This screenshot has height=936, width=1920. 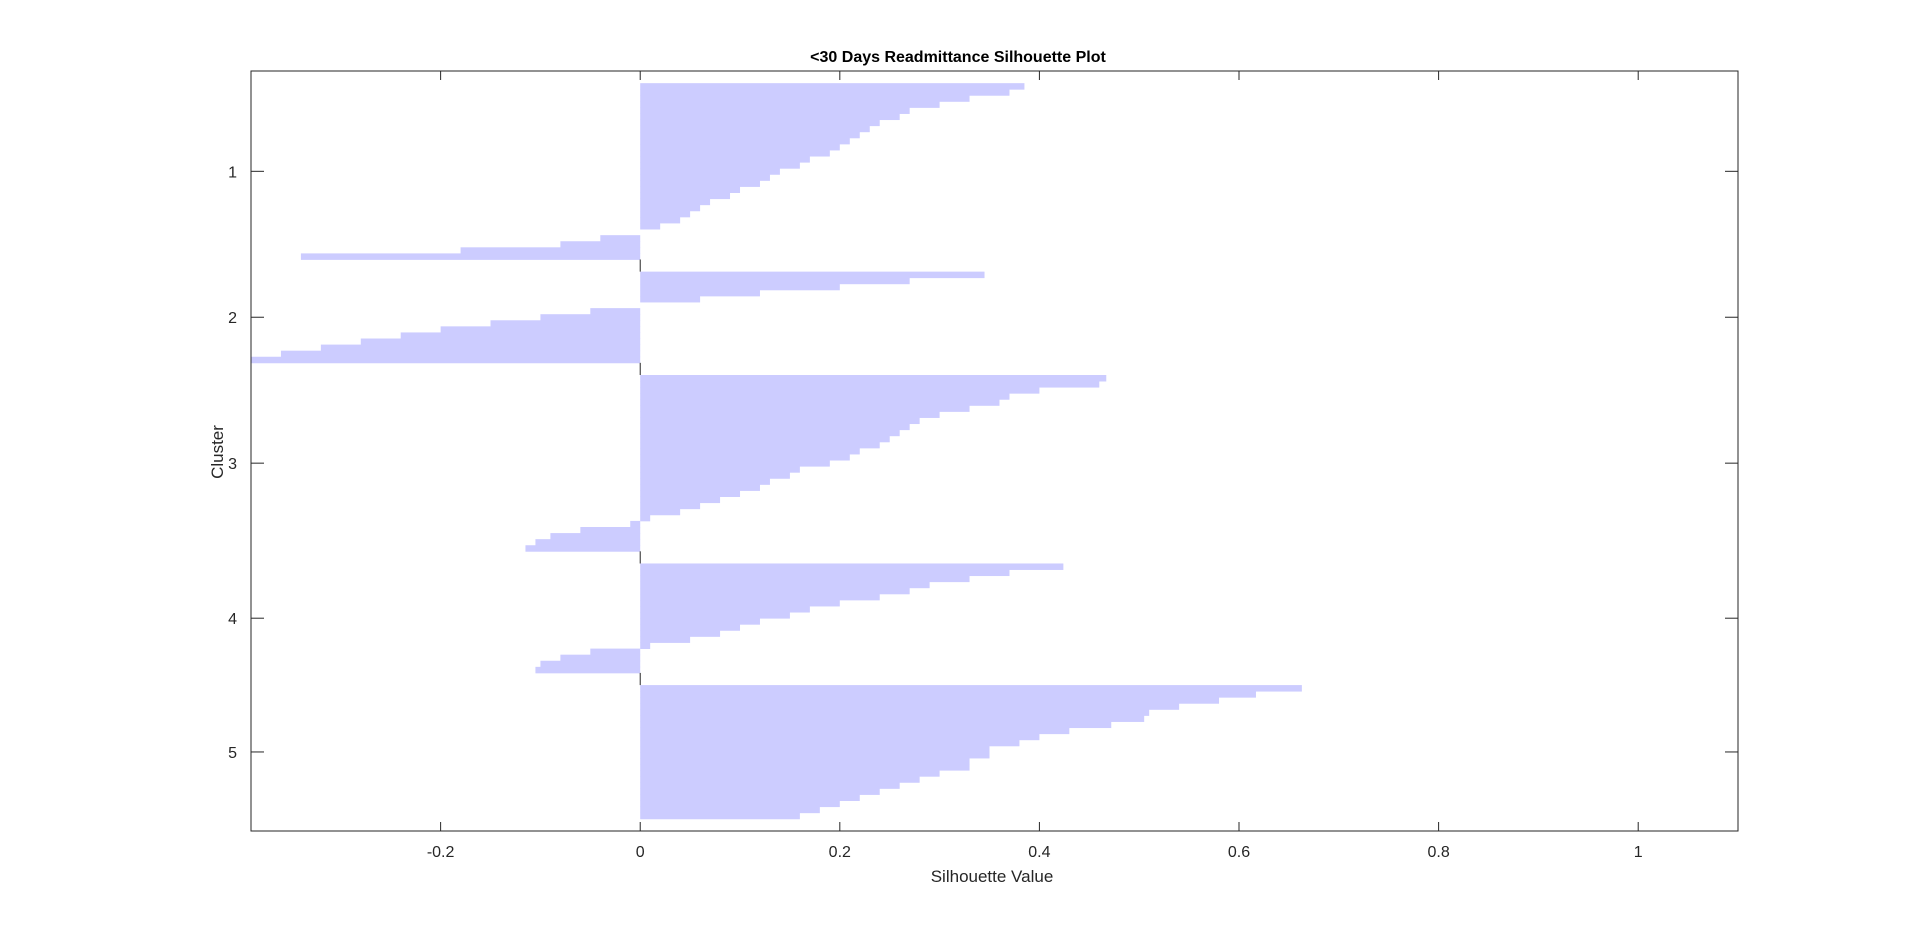 I want to click on y-tick-label: 2, so click(x=232, y=318).